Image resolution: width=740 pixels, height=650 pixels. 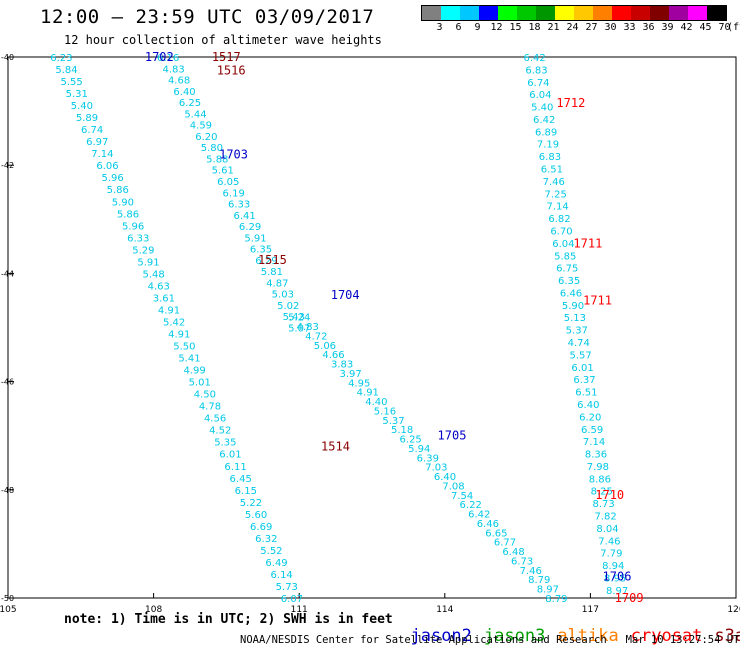 What do you see at coordinates (210, 407) in the screenshot?
I see `wave-height-value: 4.78` at bounding box center [210, 407].